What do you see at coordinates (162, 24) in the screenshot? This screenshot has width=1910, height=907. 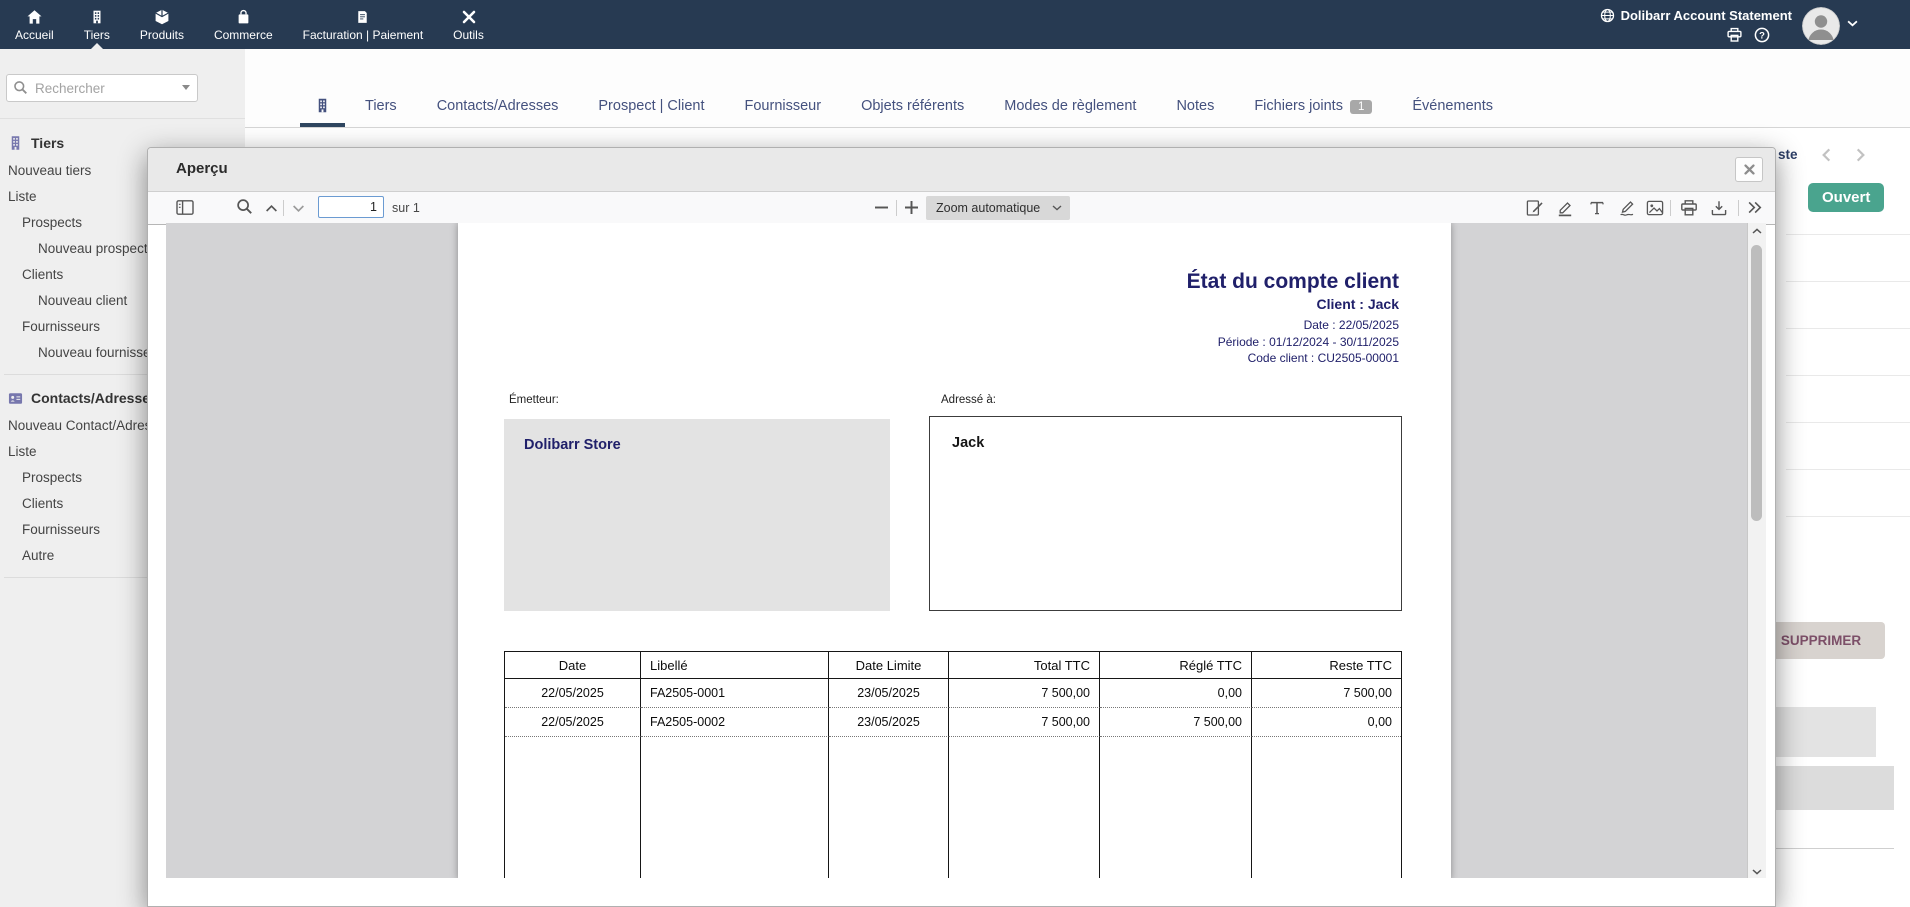 I see `nav-item-produits: Produits` at bounding box center [162, 24].